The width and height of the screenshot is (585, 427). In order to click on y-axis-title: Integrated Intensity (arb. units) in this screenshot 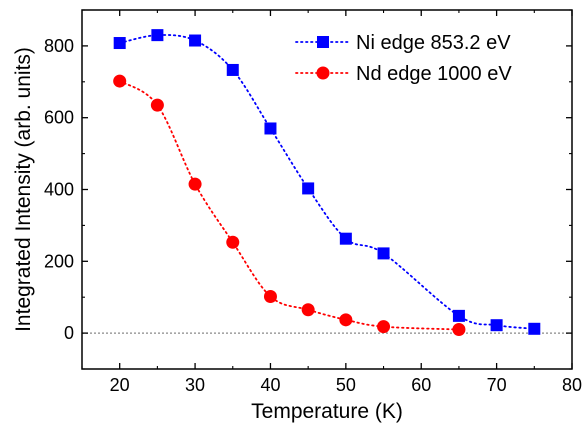, I will do `click(23, 189)`.